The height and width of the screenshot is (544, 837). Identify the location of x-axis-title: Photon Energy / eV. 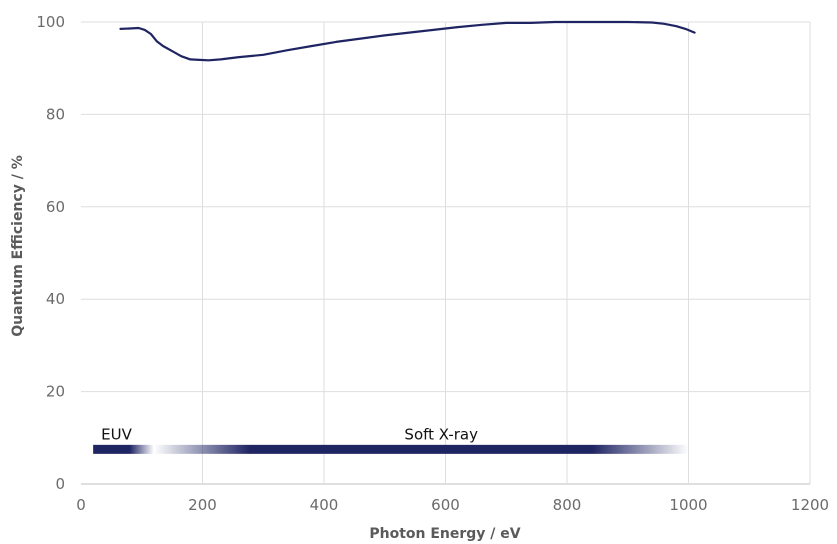
(444, 534).